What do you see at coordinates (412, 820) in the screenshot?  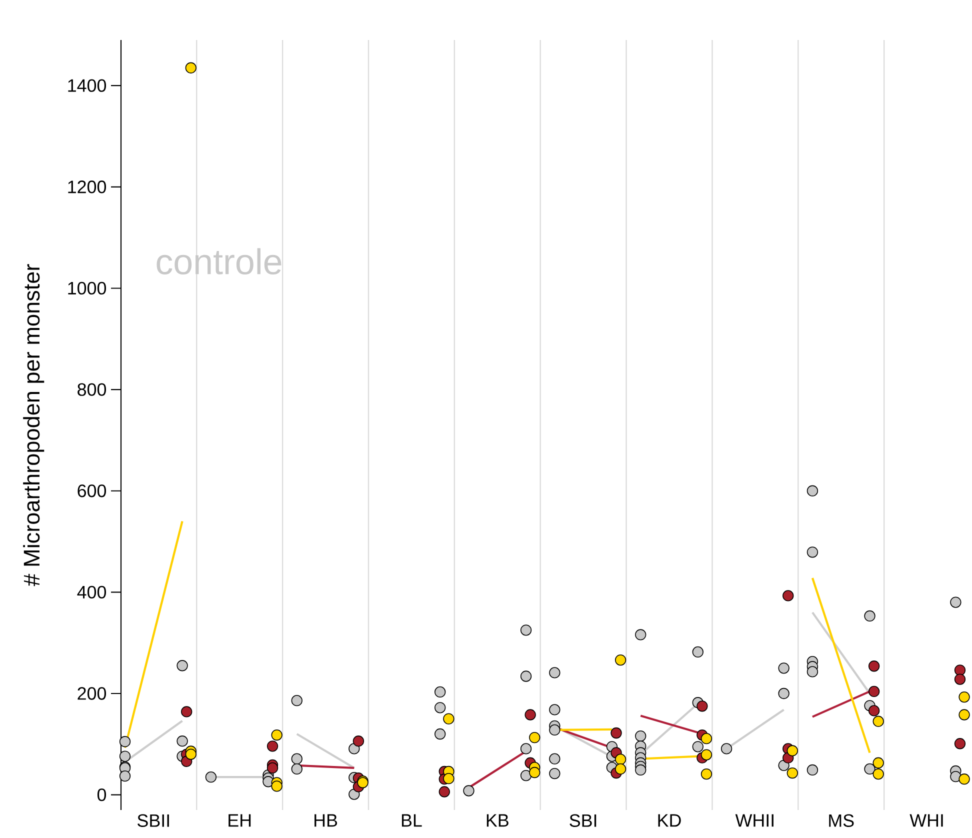 I see `x-tick-label: BL` at bounding box center [412, 820].